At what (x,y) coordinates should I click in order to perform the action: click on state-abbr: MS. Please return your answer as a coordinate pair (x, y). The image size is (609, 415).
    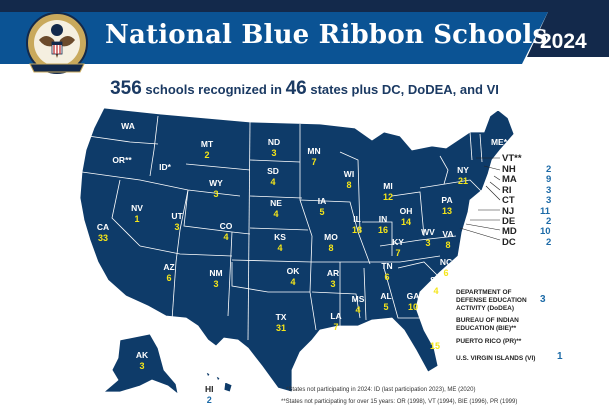
    Looking at the image, I should click on (358, 299).